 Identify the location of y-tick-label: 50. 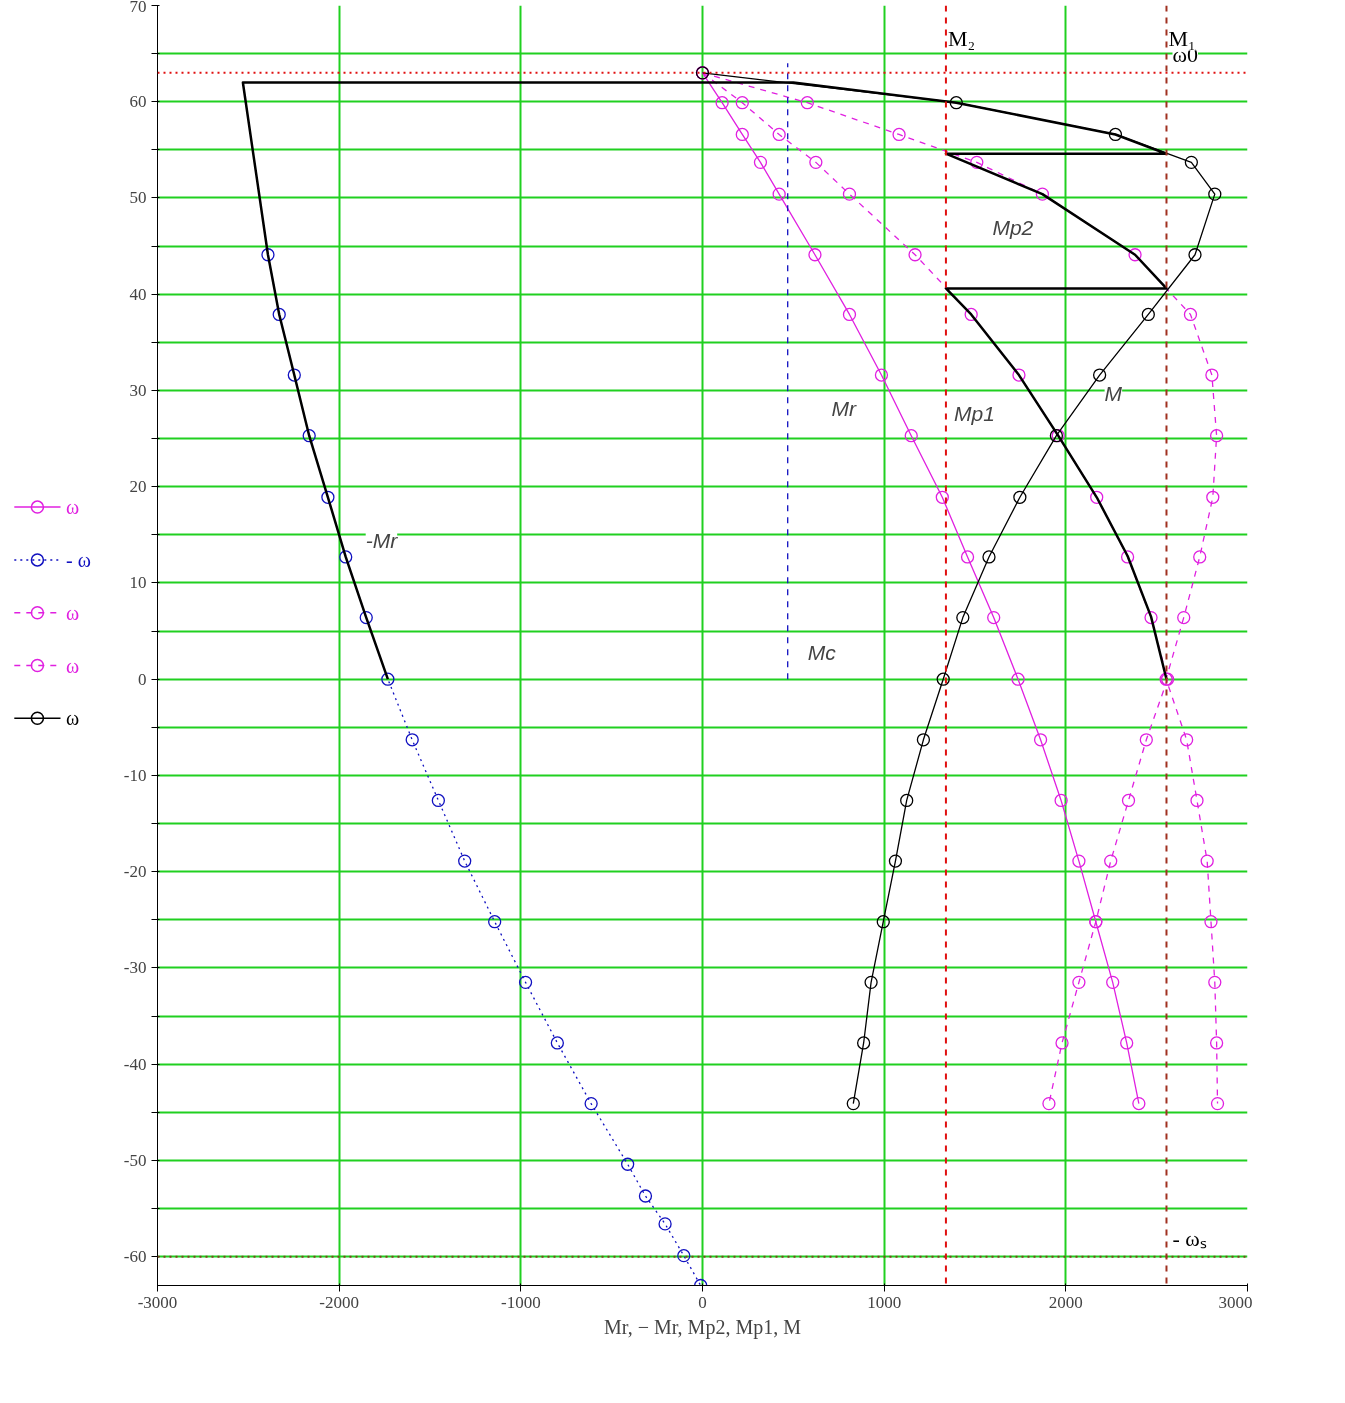
(138, 198).